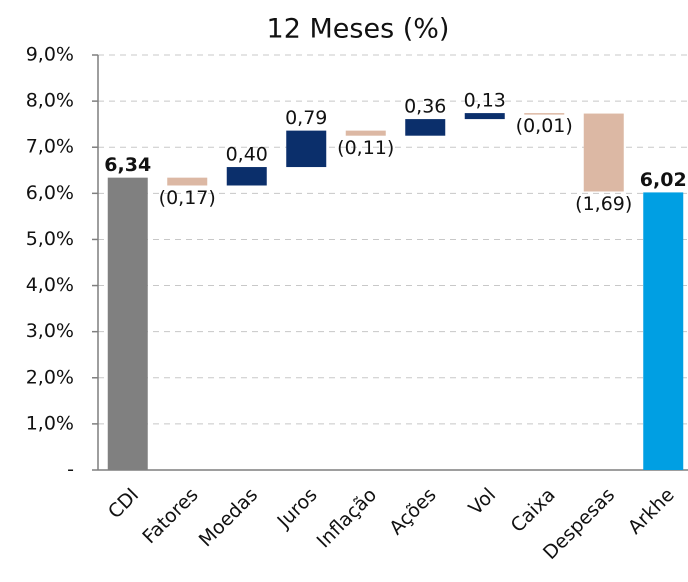 The image size is (688, 582). What do you see at coordinates (412, 511) in the screenshot?
I see `x-tick-label: Ações` at bounding box center [412, 511].